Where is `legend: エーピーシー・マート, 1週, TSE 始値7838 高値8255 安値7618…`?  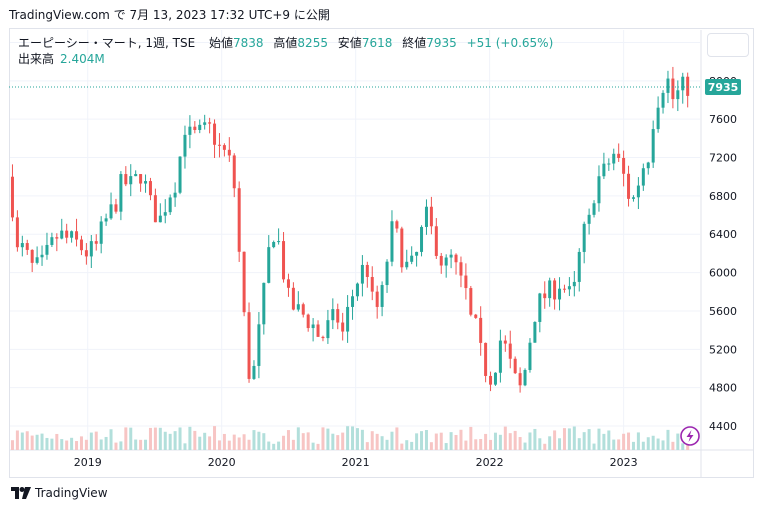
legend: エーピーシー・マート, 1週, TSE 始値7838 高値8255 安値7618… is located at coordinates (288, 51).